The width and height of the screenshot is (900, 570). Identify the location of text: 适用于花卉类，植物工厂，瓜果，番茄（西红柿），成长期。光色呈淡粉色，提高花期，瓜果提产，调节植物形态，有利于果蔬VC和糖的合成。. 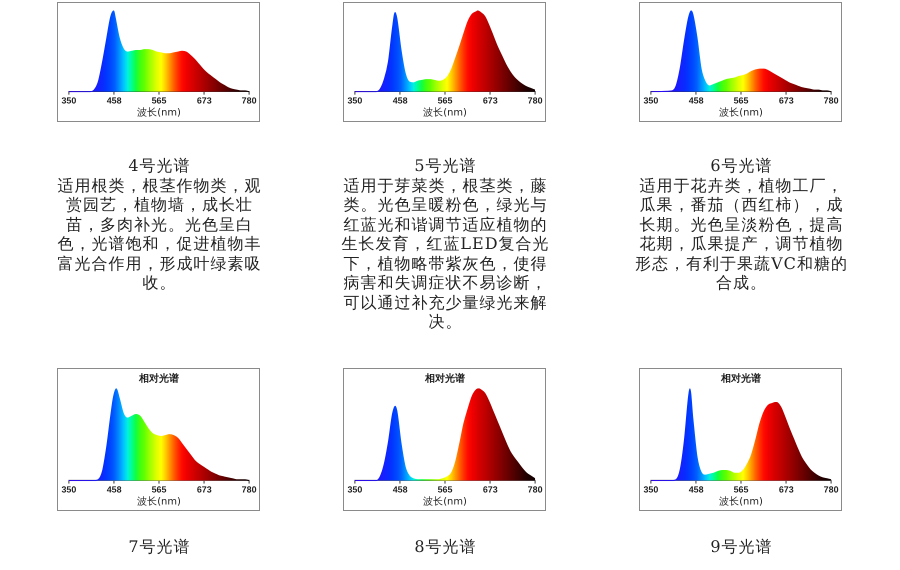
(741, 234).